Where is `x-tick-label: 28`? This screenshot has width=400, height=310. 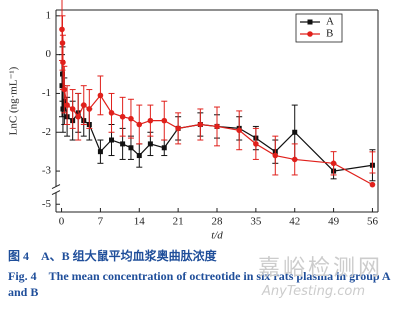 x-tick-label: 28 is located at coordinates (218, 222).